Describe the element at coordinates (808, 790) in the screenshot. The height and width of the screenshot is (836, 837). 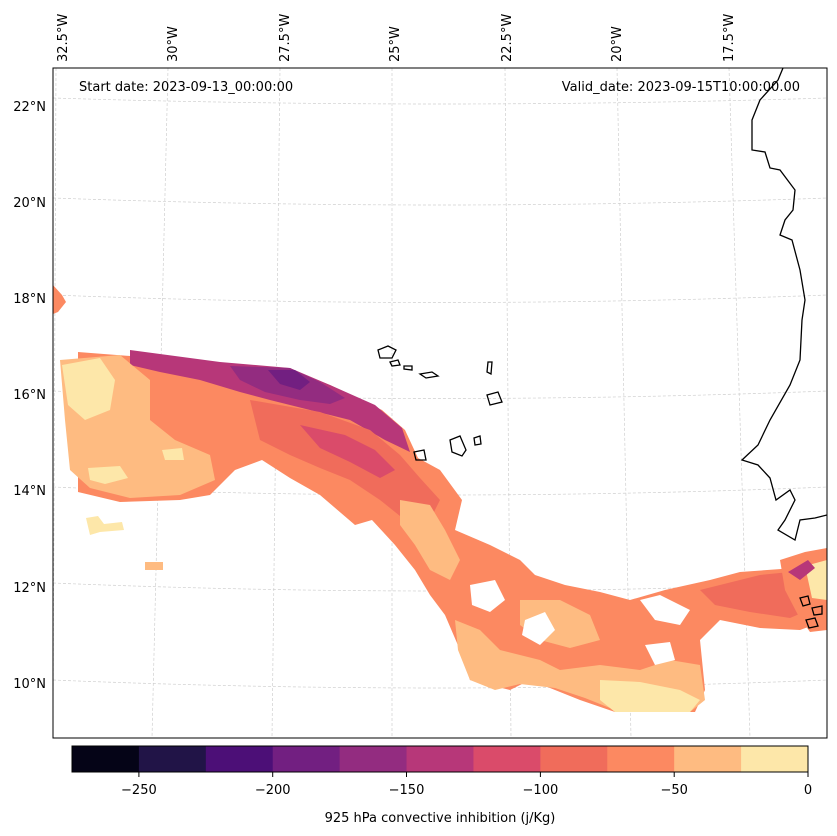
I see `colorbar-tick-0: 0` at that location.